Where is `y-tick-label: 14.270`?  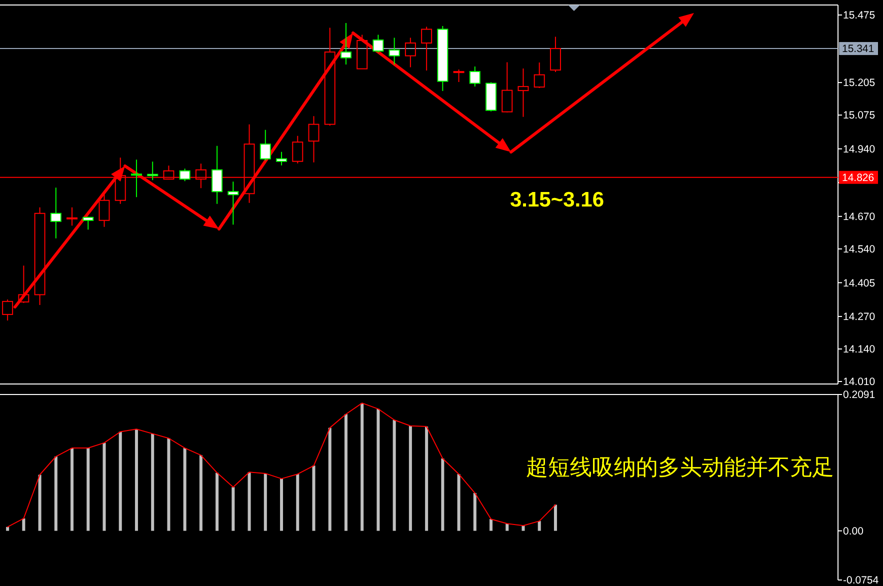
y-tick-label: 14.270 is located at coordinates (859, 317).